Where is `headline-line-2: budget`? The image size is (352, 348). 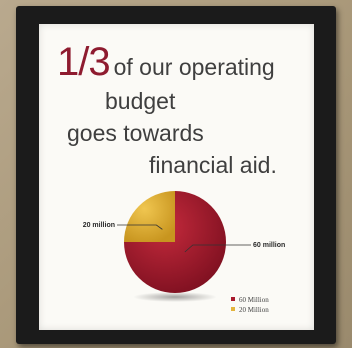
headline-line-2: budget is located at coordinates (140, 101).